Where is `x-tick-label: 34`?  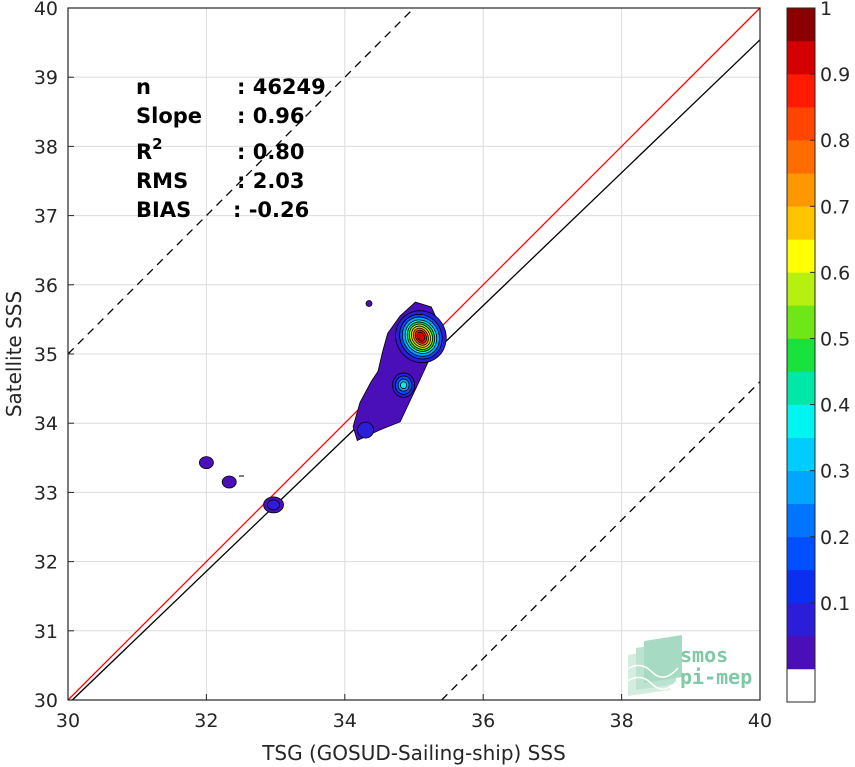 x-tick-label: 34 is located at coordinates (345, 721).